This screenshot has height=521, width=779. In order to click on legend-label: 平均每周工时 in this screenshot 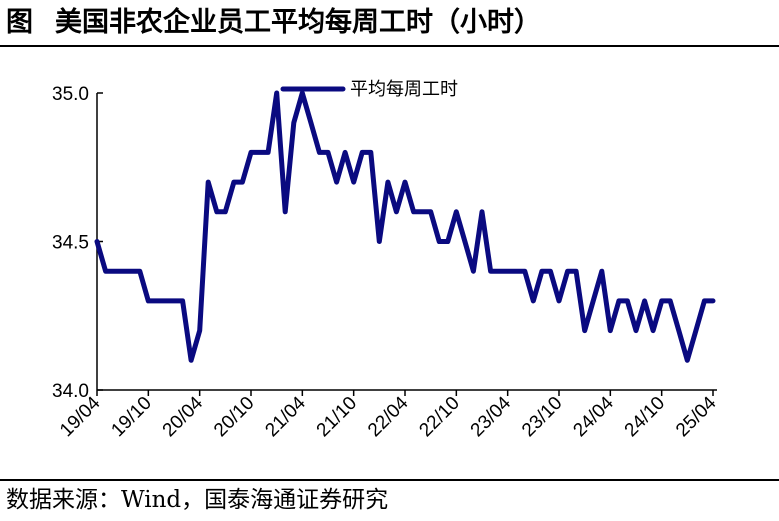, I will do `click(404, 89)`.